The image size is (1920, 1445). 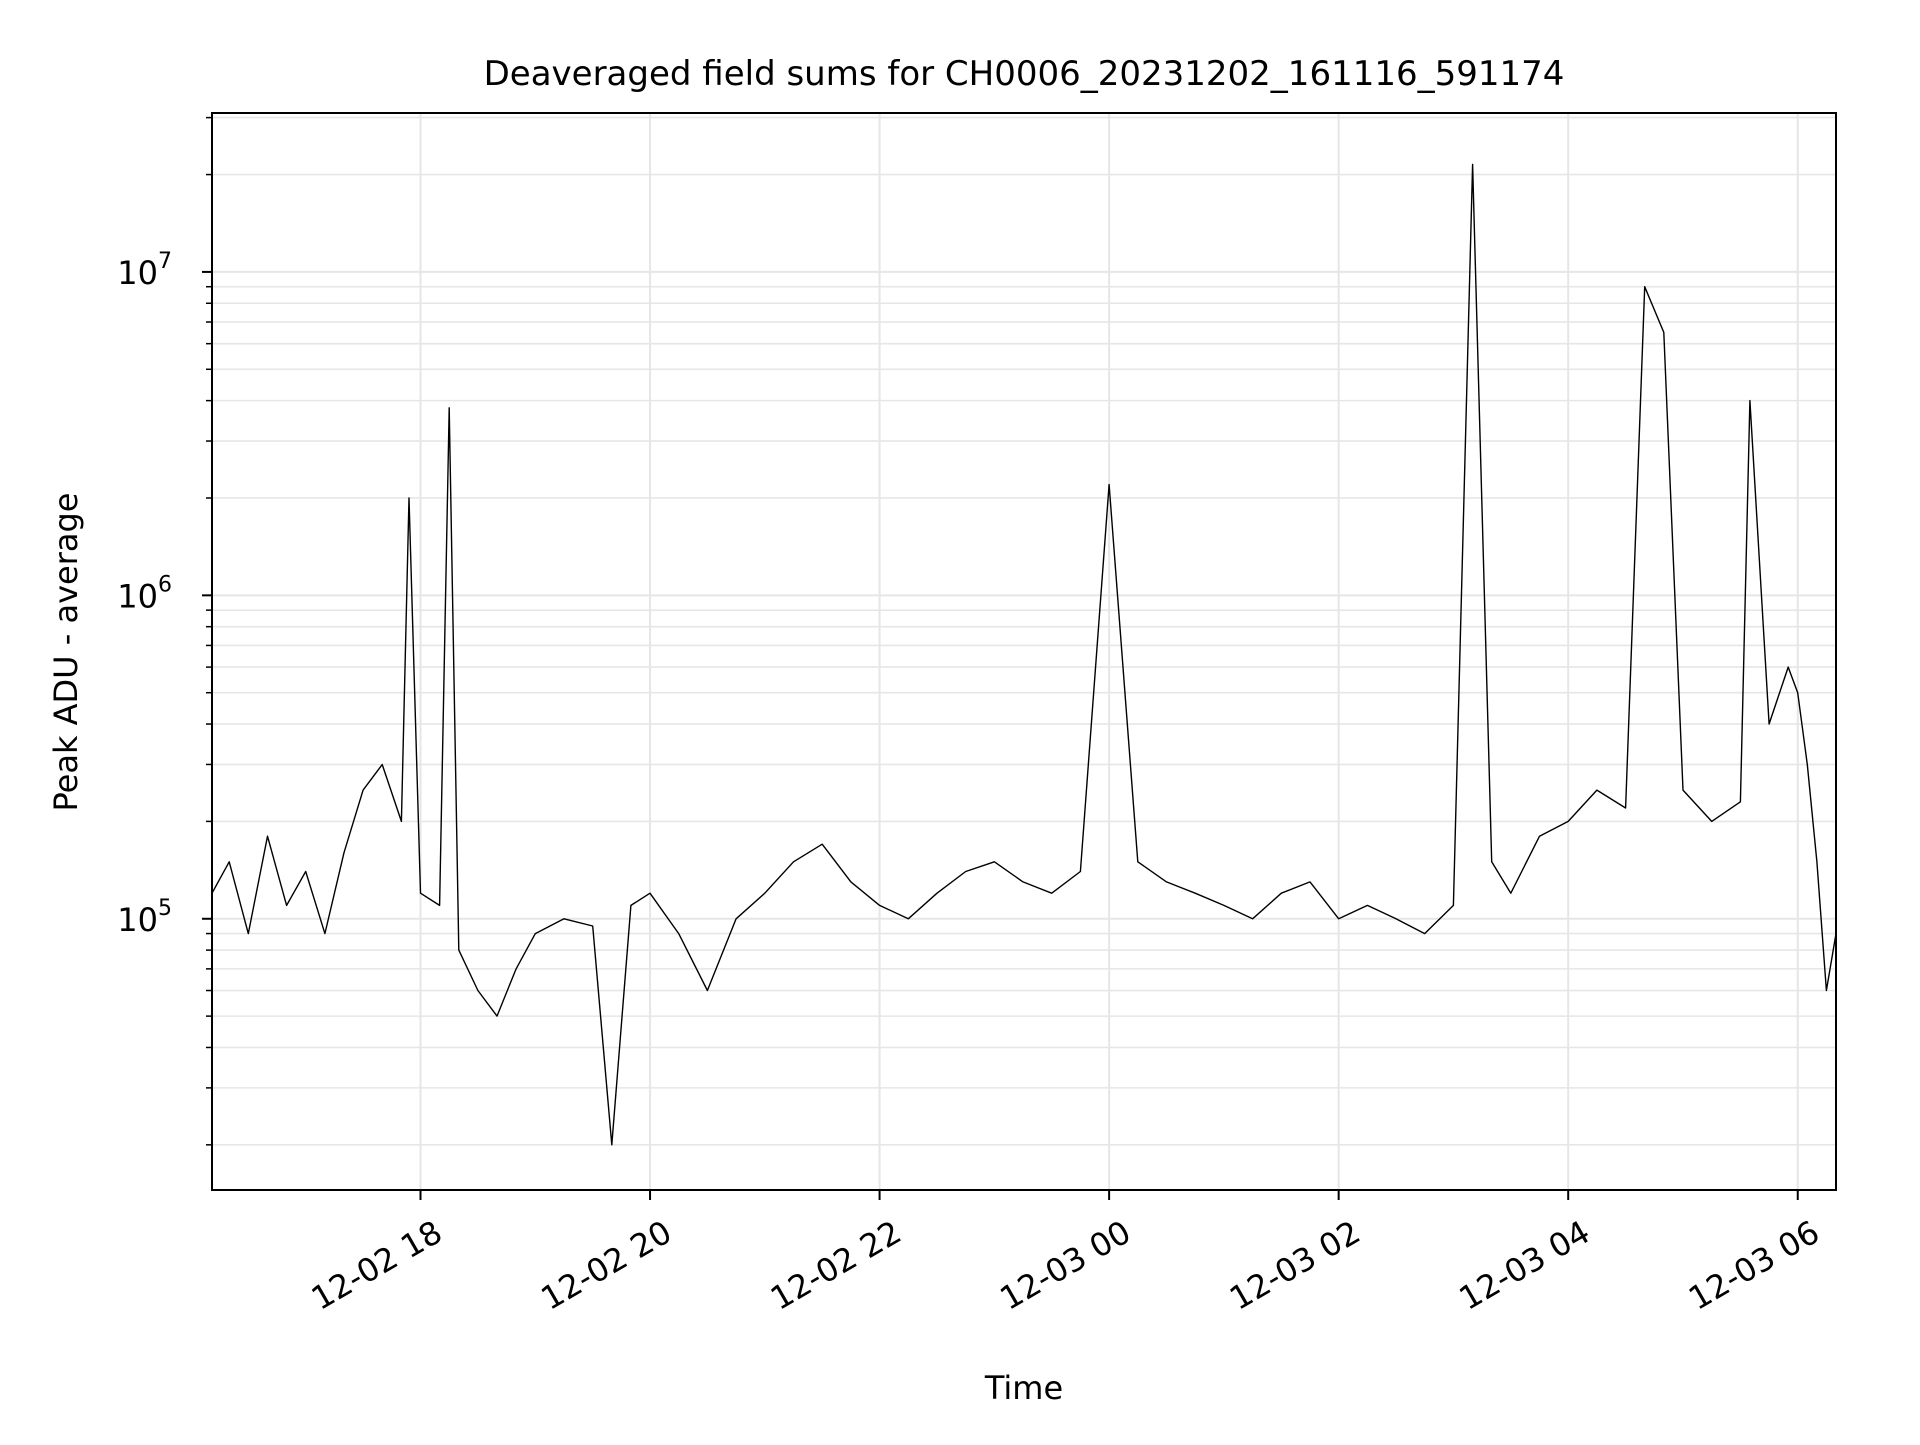 What do you see at coordinates (66, 652) in the screenshot?
I see `y-axis-label: Peak ADU - average` at bounding box center [66, 652].